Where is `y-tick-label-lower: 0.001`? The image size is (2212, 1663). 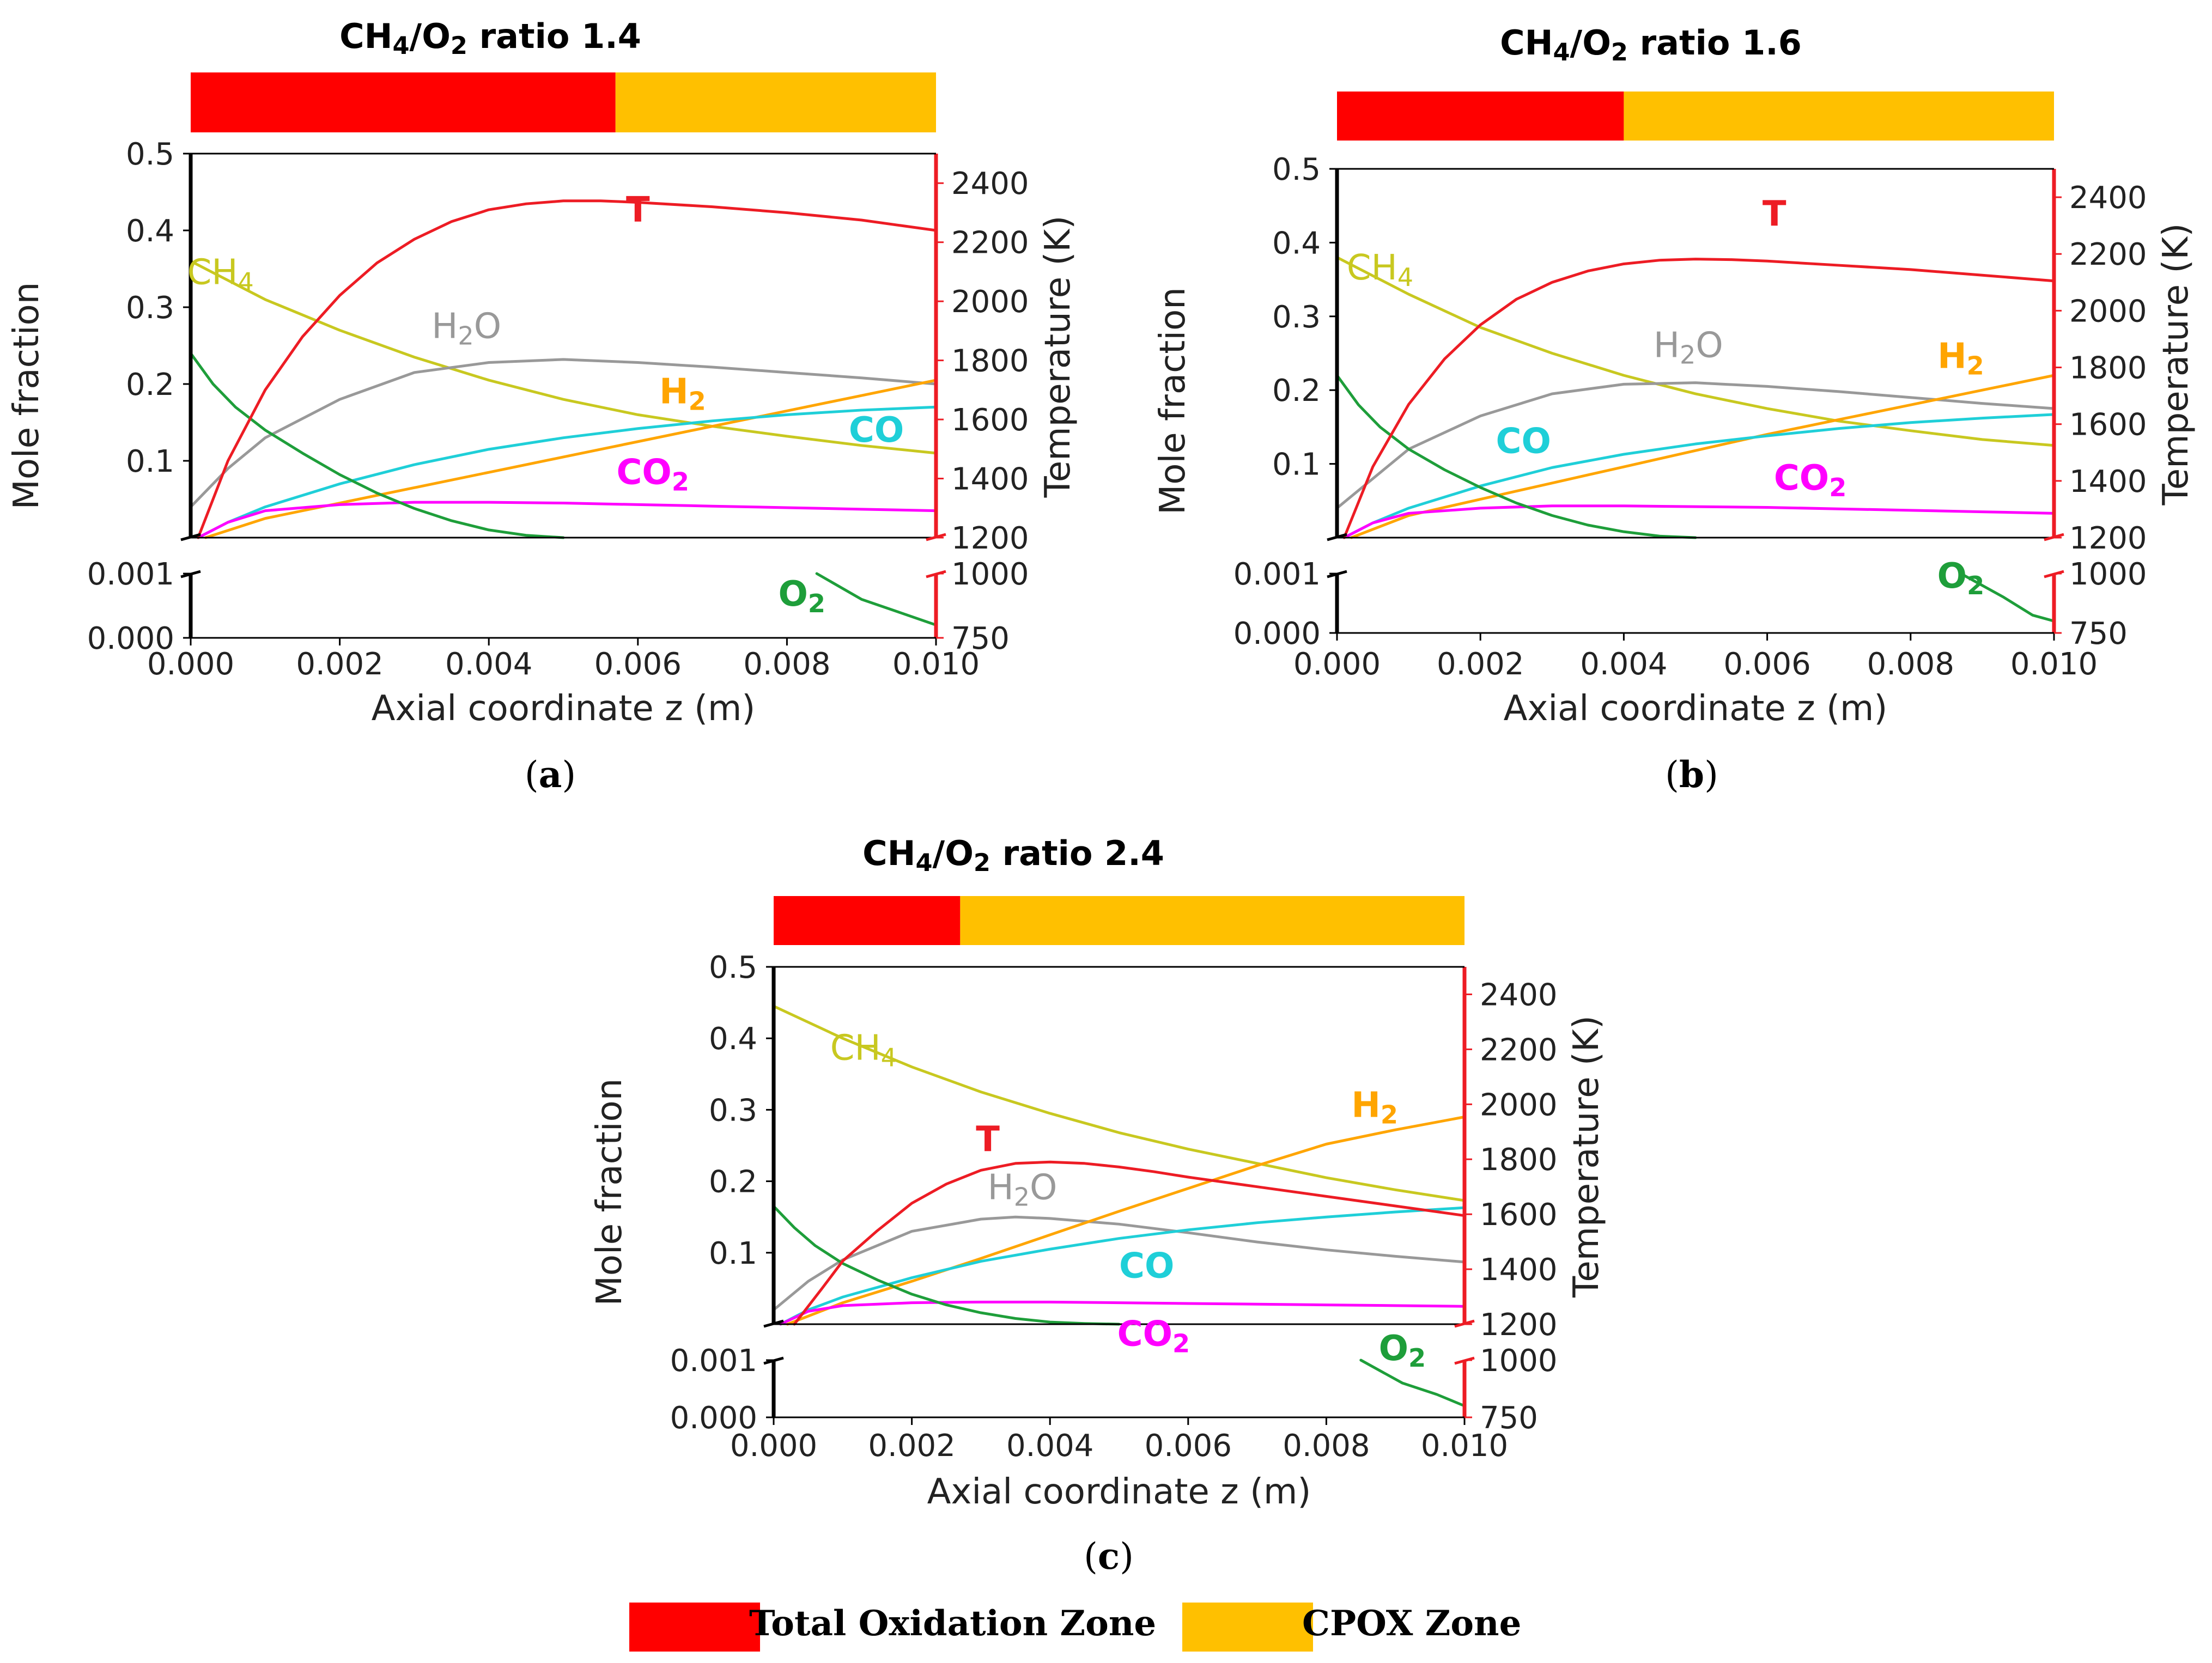 y-tick-label-lower: 0.001 is located at coordinates (1277, 575).